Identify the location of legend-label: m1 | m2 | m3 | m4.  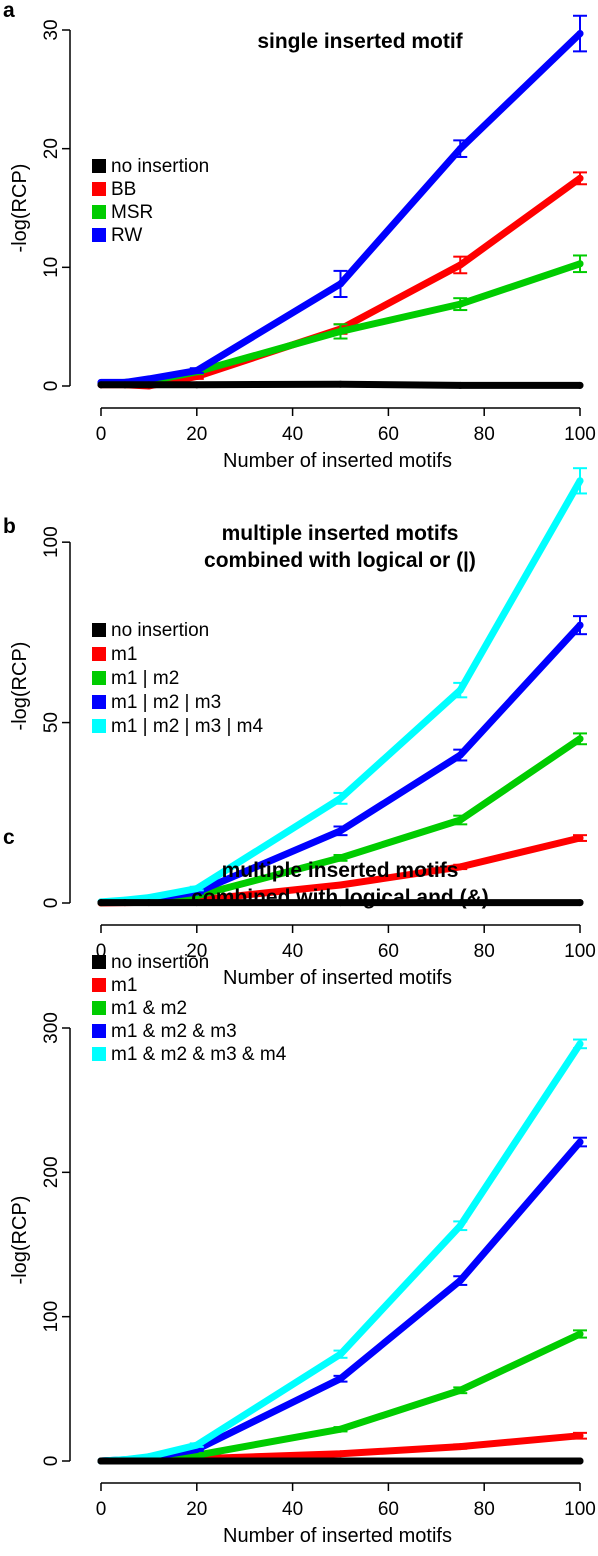
(187, 726).